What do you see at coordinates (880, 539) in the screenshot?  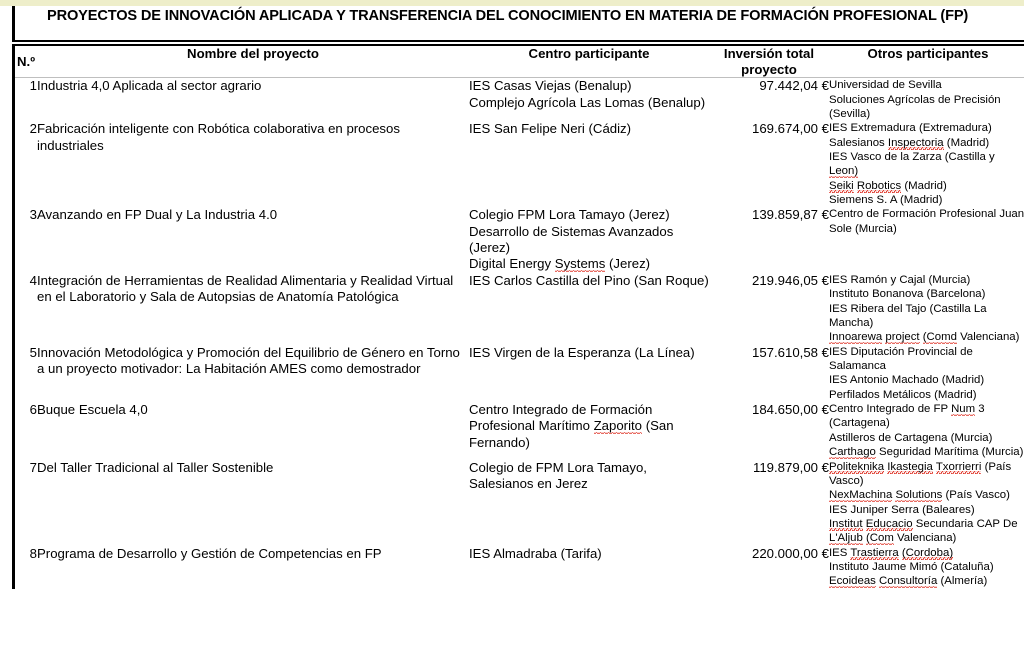 I see `spellcheck-underlined-word: (Com` at bounding box center [880, 539].